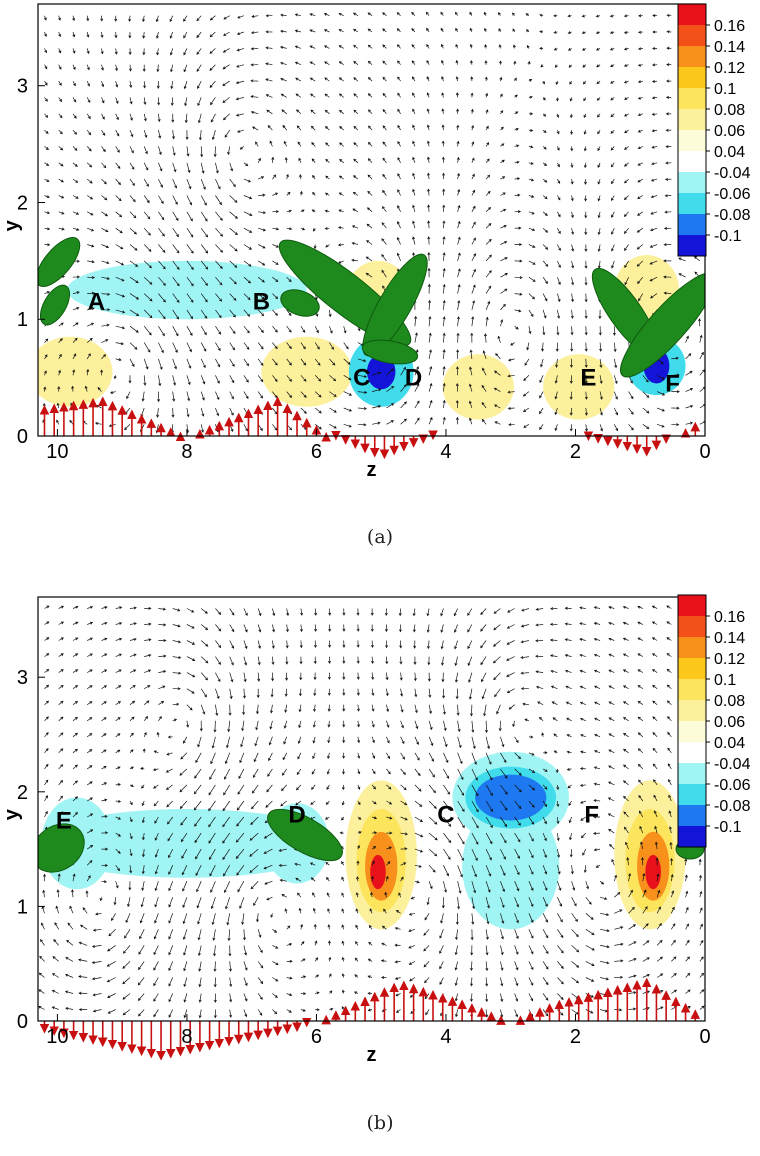 This screenshot has width=760, height=1156. I want to click on x-tick-label: 6, so click(316, 452).